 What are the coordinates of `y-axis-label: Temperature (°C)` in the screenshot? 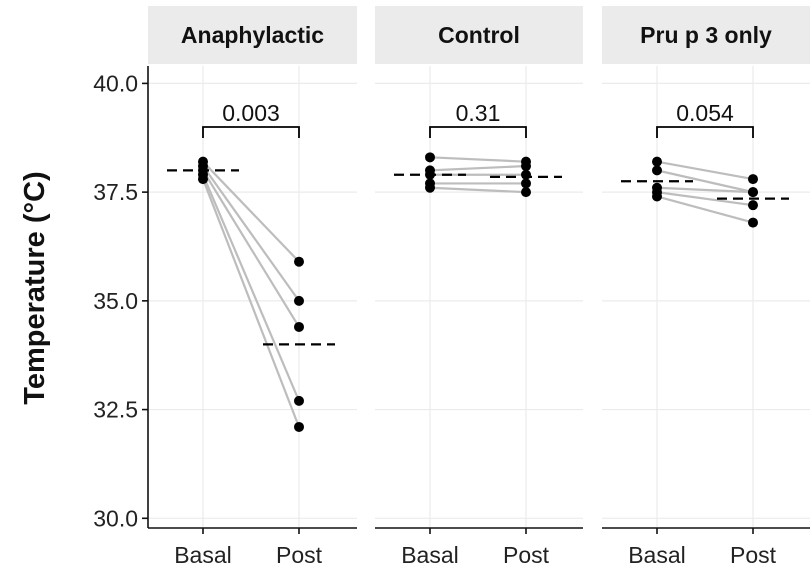 It's located at (35, 287).